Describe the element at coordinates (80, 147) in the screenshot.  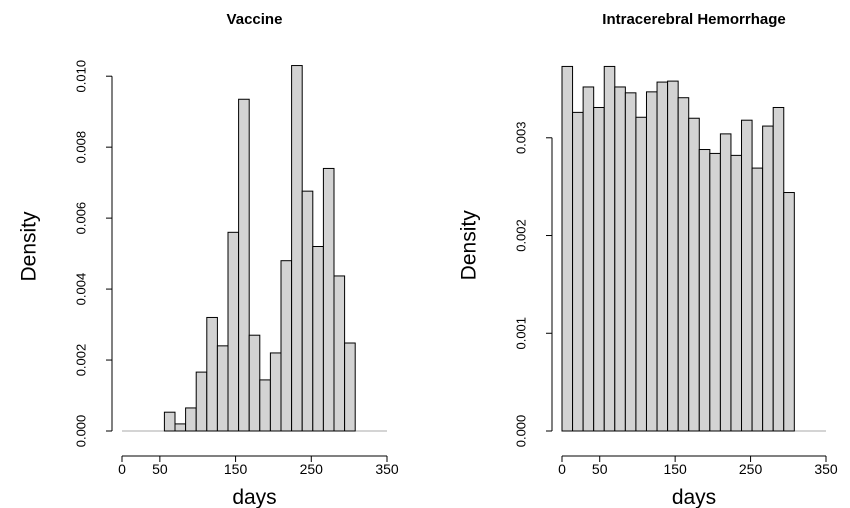
I see `y-tick-label: 0.008` at that location.